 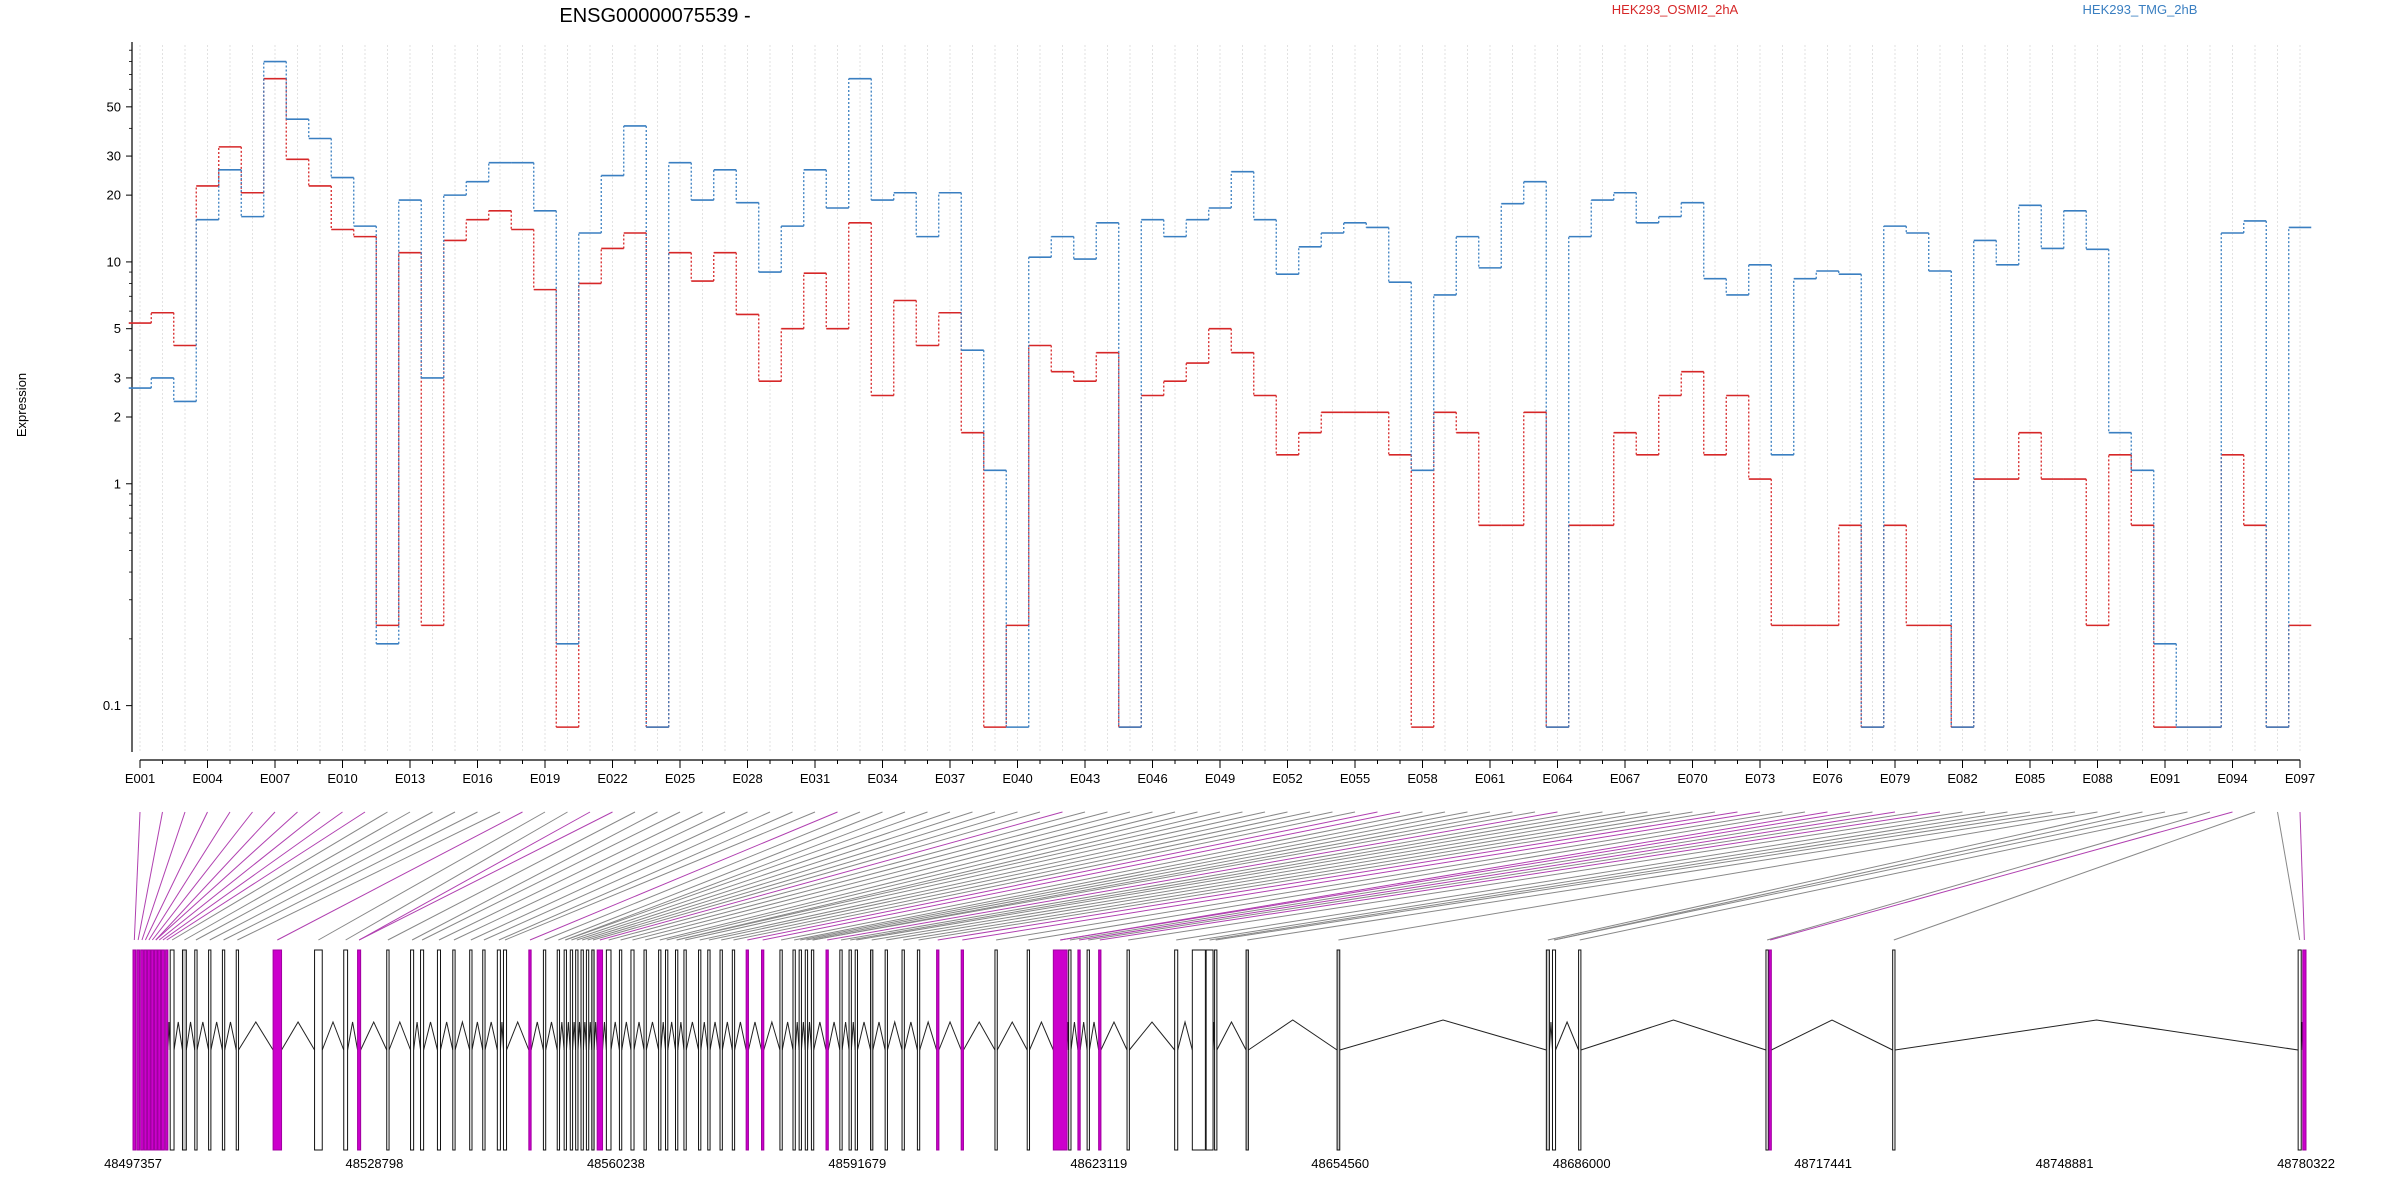 What do you see at coordinates (1582, 1163) in the screenshot?
I see `genomic-tick-label: 48686000` at bounding box center [1582, 1163].